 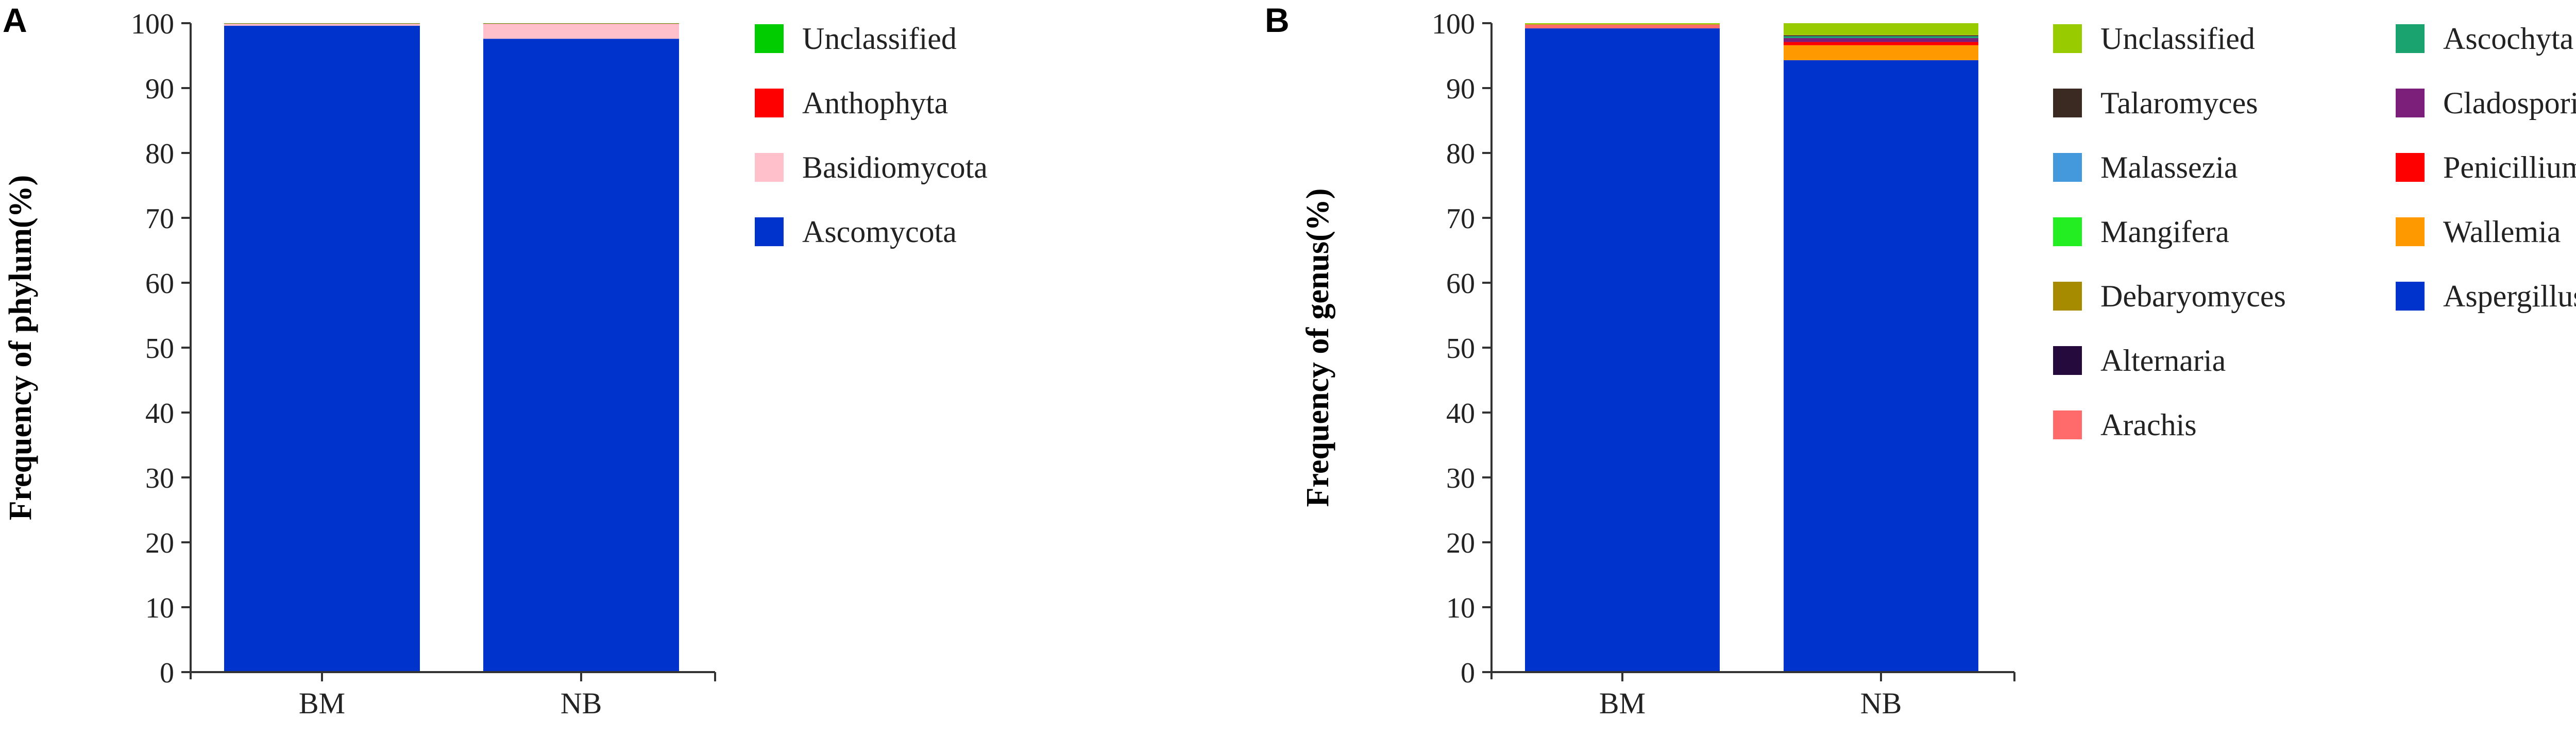 What do you see at coordinates (2067, 167) in the screenshot?
I see `legend-swatch-malassezia` at bounding box center [2067, 167].